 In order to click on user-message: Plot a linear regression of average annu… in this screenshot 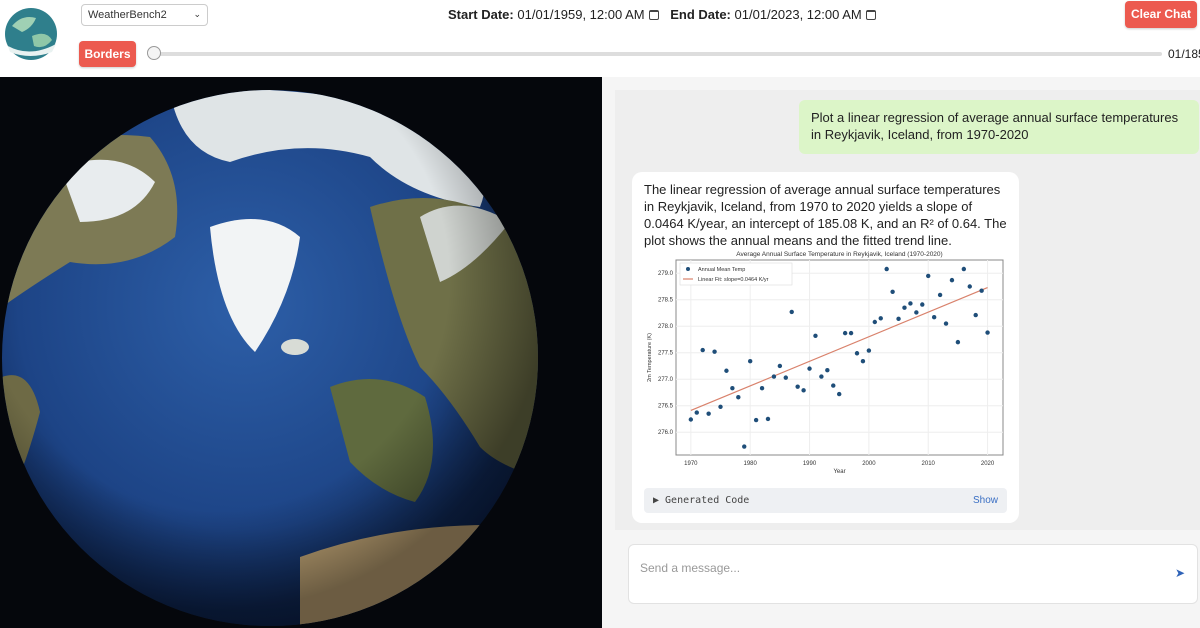, I will do `click(999, 127)`.